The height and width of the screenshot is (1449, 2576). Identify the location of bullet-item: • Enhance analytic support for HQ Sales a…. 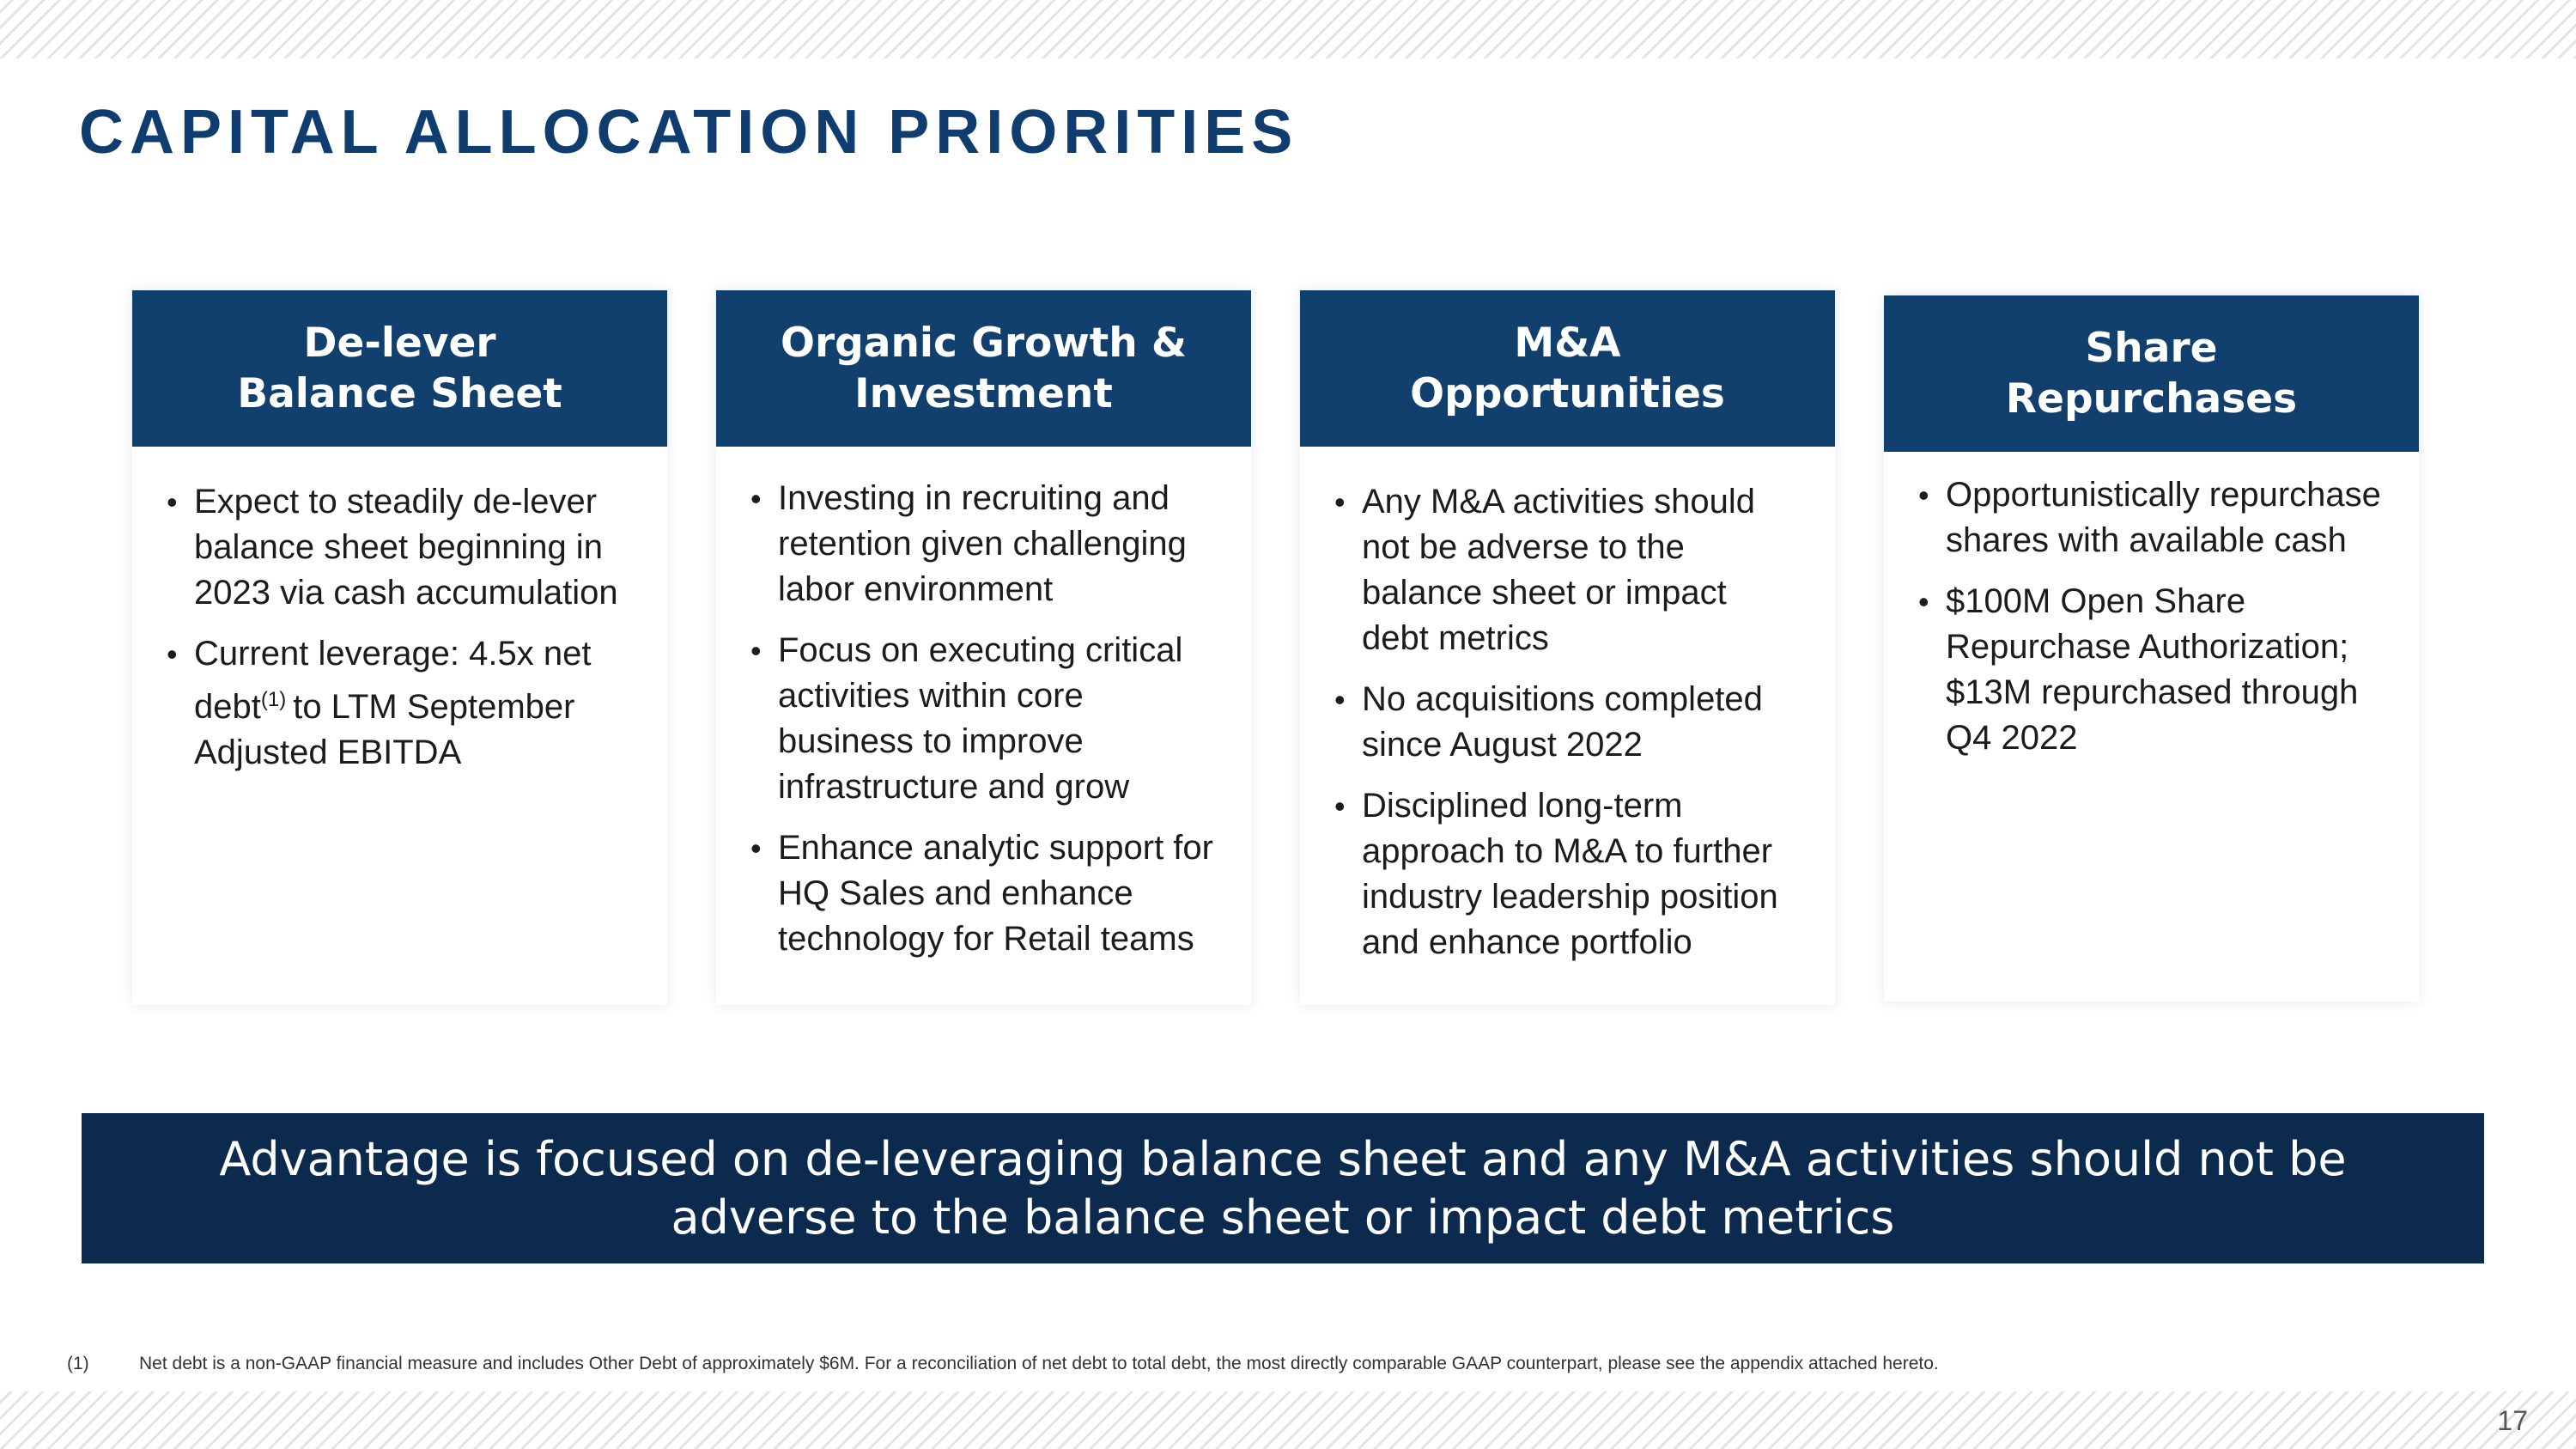
(984, 893).